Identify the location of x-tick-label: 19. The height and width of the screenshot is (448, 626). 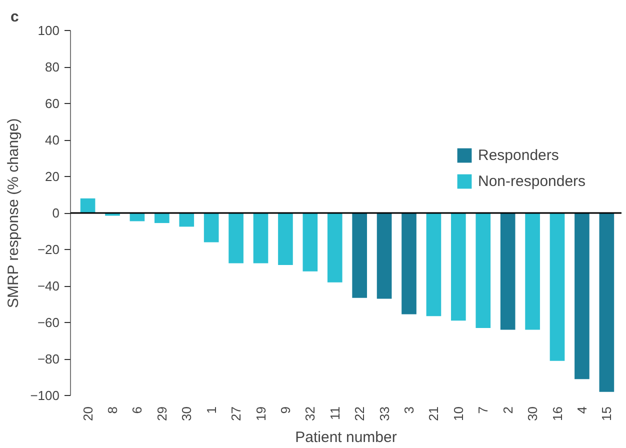
(260, 413).